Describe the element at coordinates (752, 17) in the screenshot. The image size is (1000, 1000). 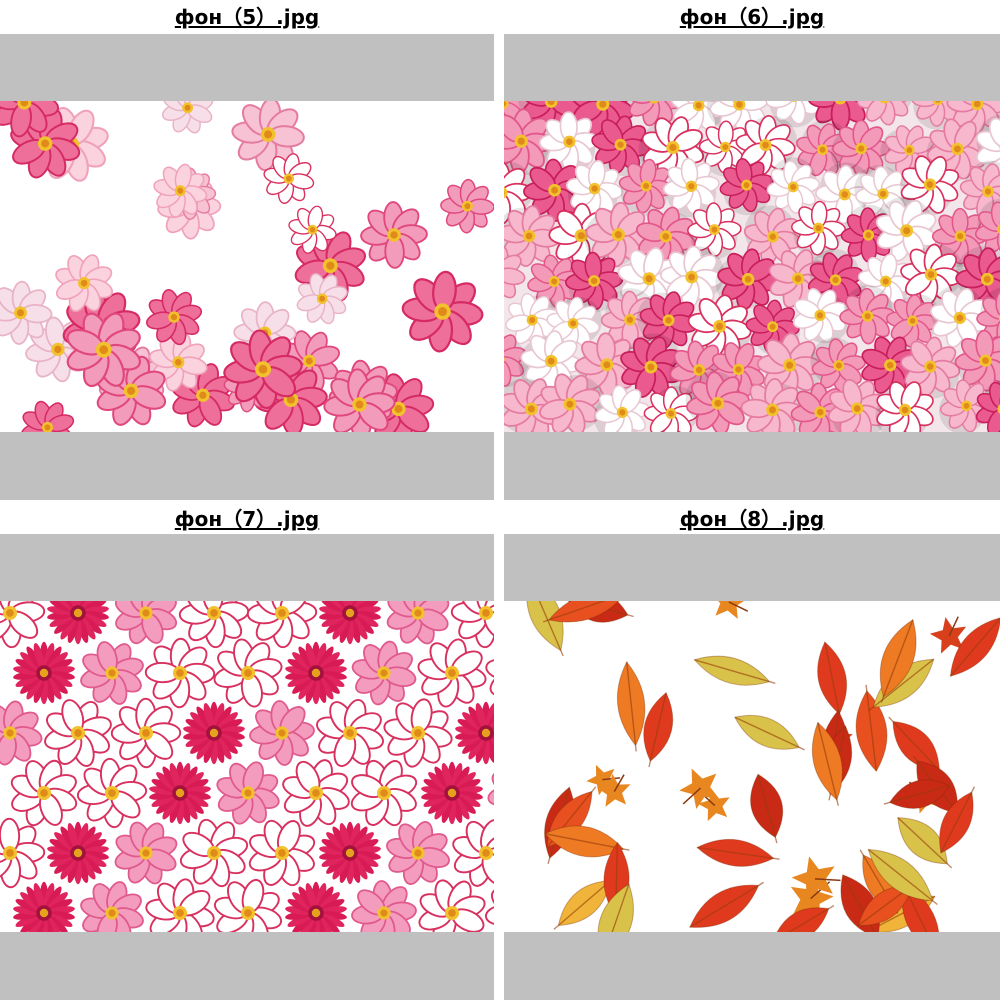
I see `file-name-link: фон（6）.jpg` at that location.